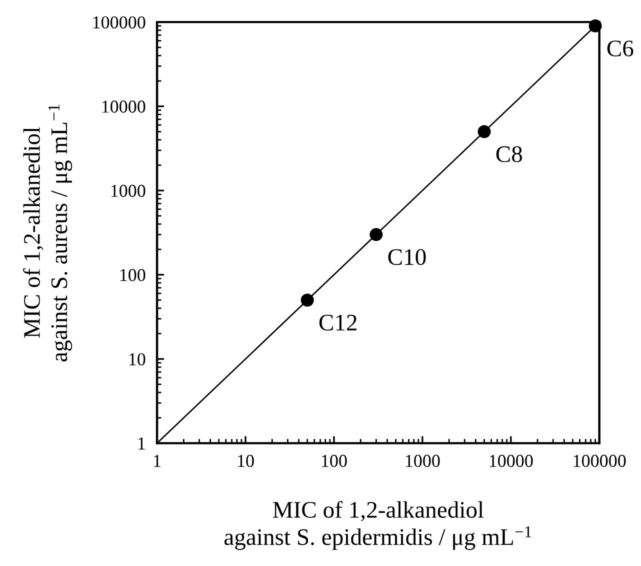 This screenshot has height=566, width=641. Describe the element at coordinates (334, 460) in the screenshot. I see `x-tick-label: 100` at that location.